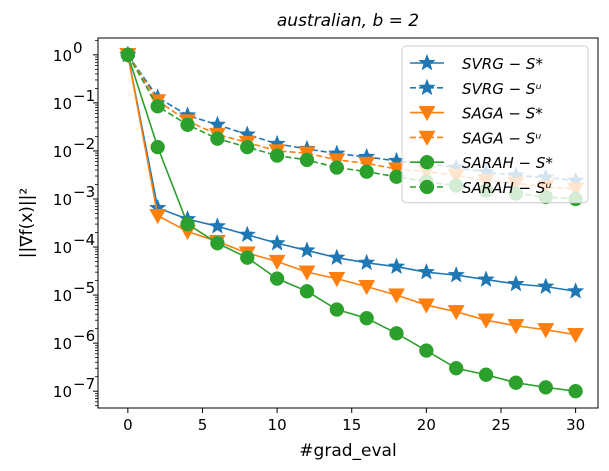 The width and height of the screenshot is (609, 471). I want to click on x-tick-label: 10, so click(277, 425).